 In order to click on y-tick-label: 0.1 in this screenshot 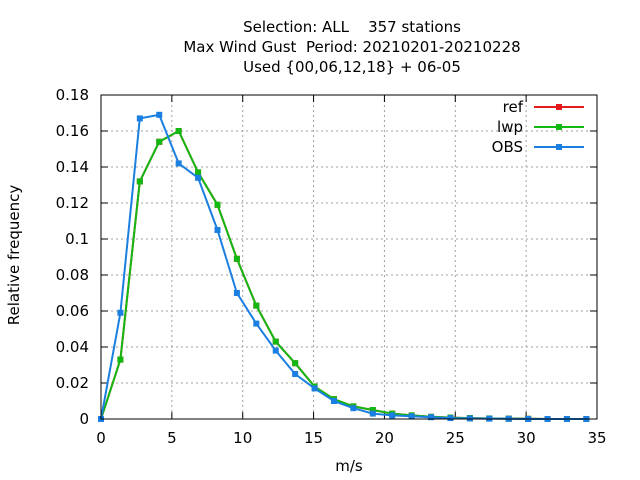, I will do `click(77, 239)`.